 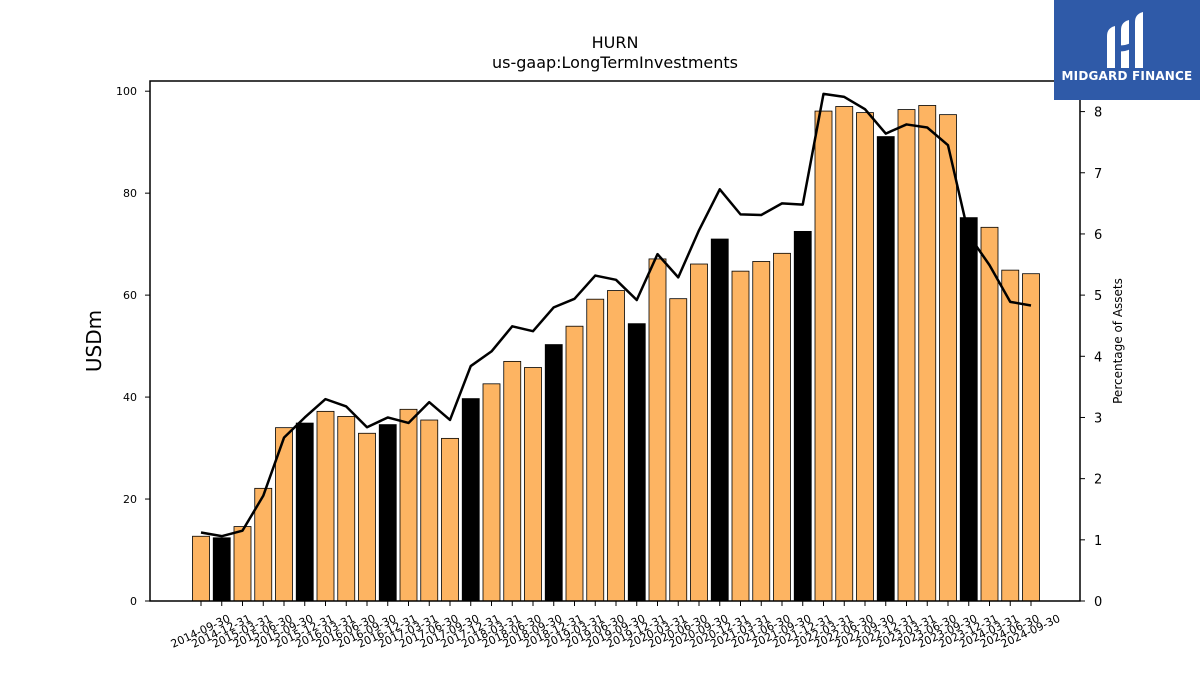 I want to click on y-tick-label-left: 60, so click(x=130, y=295).